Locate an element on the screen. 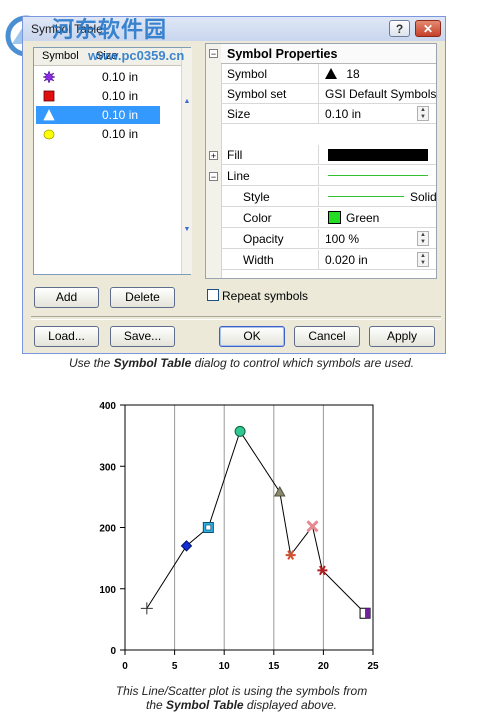  property-name: Line is located at coordinates (238, 176).